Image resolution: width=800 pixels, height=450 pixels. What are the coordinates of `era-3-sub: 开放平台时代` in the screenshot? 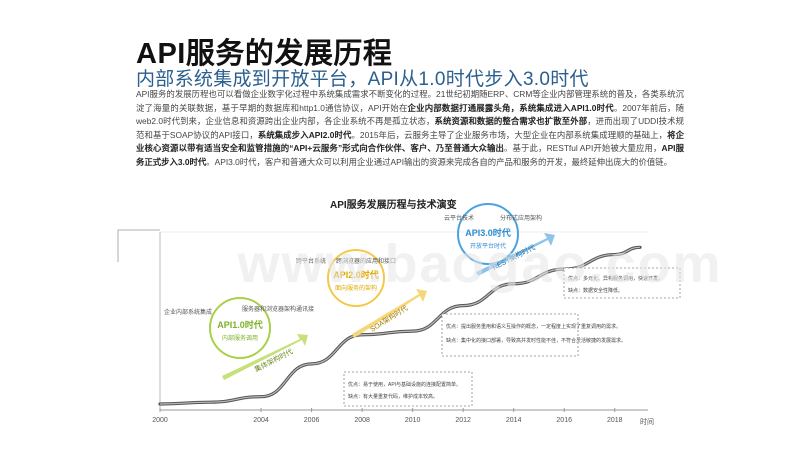 It's located at (488, 246).